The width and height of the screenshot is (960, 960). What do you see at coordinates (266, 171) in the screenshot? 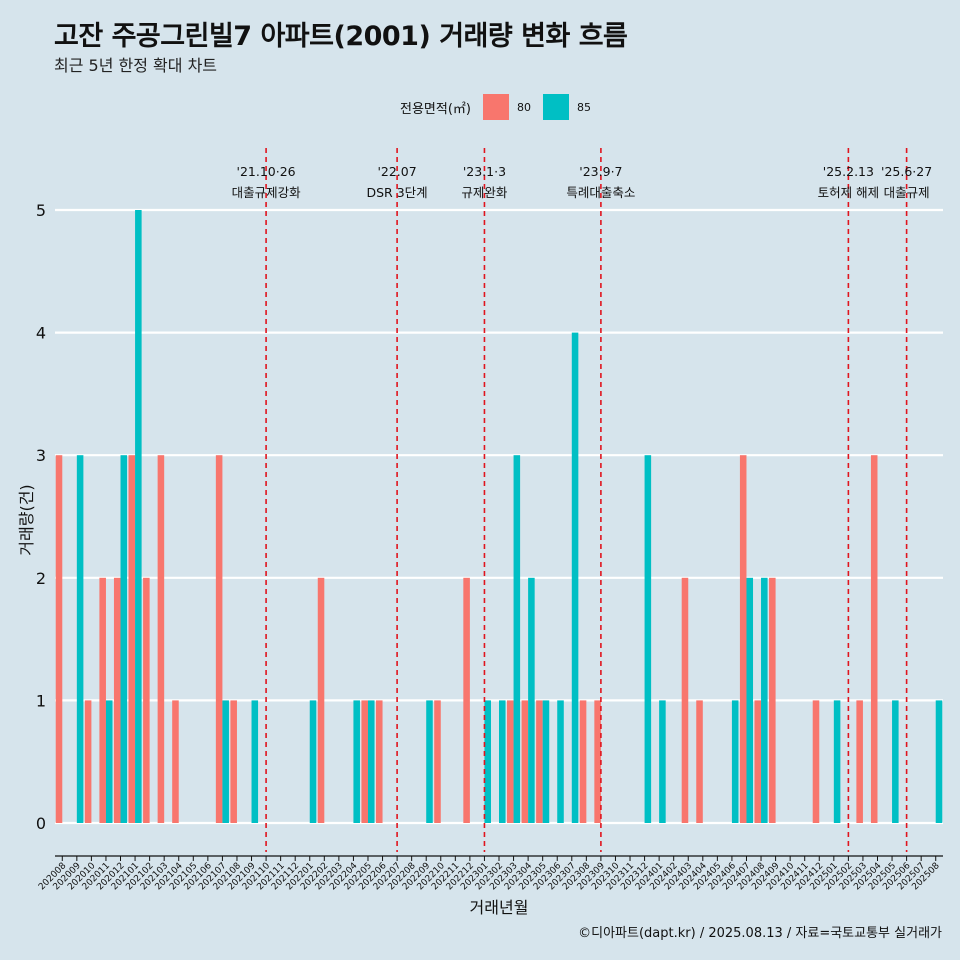
I see `event-date: '21.10·26` at bounding box center [266, 171].